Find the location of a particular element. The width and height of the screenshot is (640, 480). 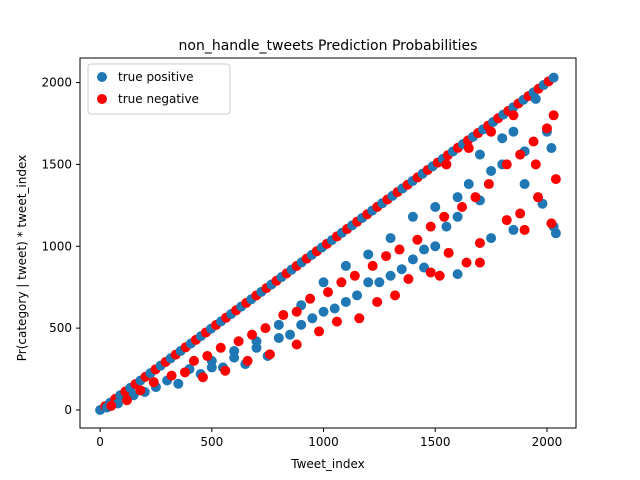

x-tick-label: 500 is located at coordinates (211, 442).